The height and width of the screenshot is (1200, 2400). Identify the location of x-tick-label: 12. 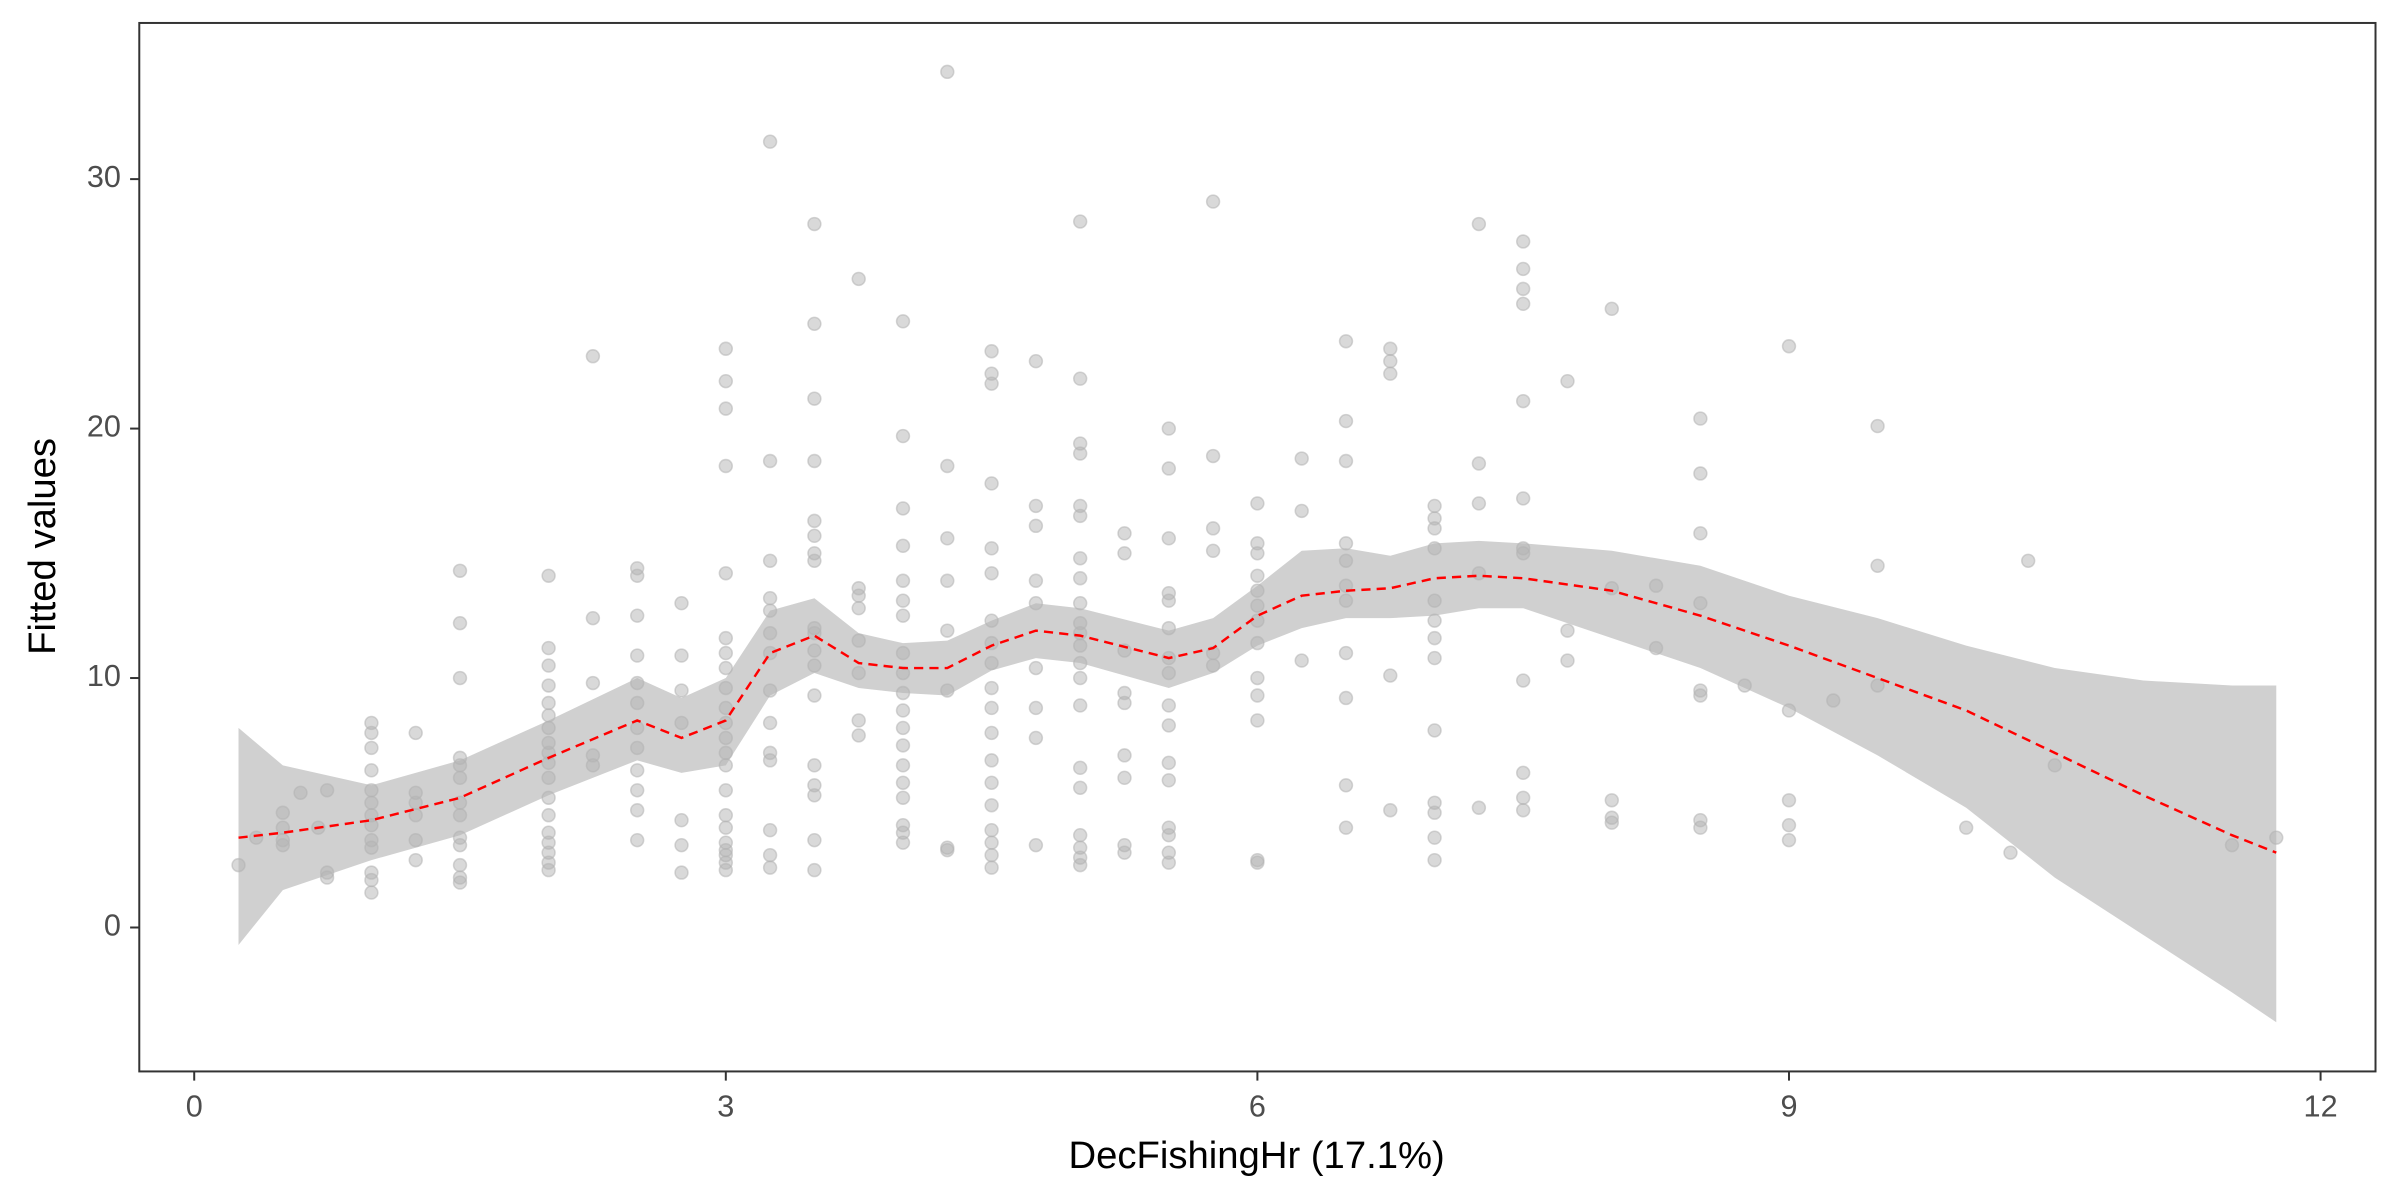
(2321, 1106).